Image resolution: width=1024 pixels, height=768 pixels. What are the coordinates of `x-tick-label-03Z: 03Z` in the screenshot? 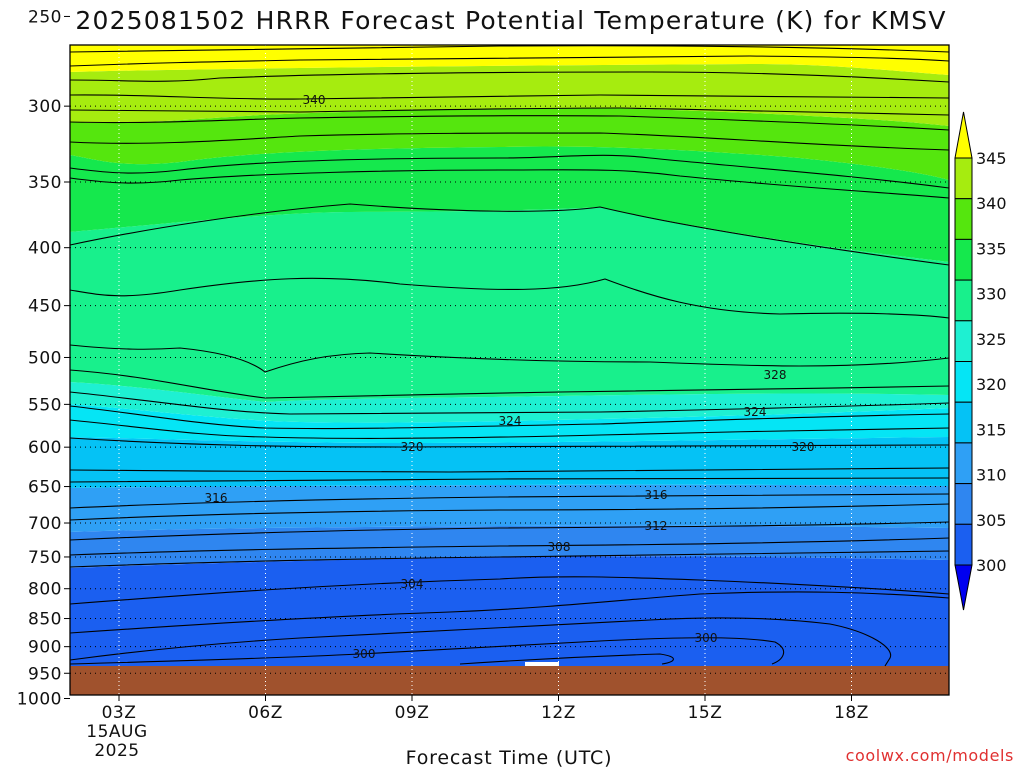 It's located at (119, 713).